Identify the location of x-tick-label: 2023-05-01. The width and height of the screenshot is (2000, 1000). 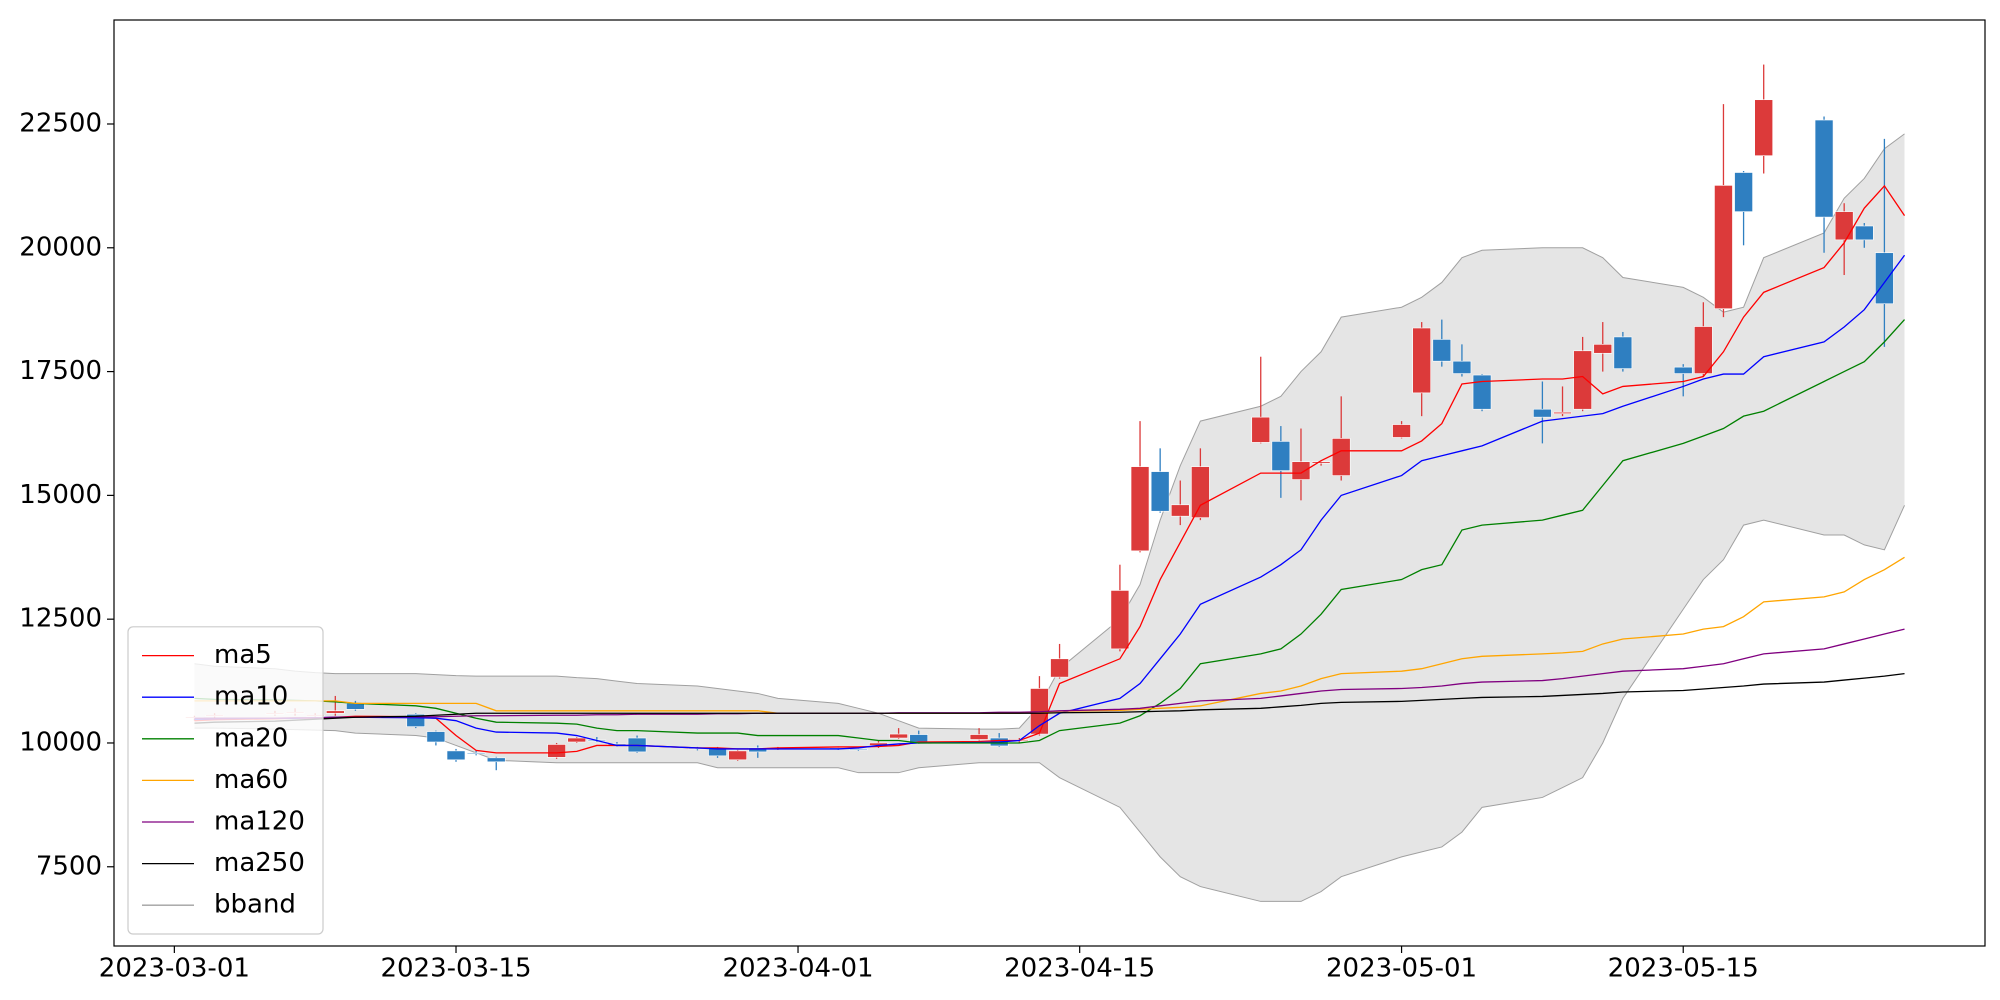
(1401, 969).